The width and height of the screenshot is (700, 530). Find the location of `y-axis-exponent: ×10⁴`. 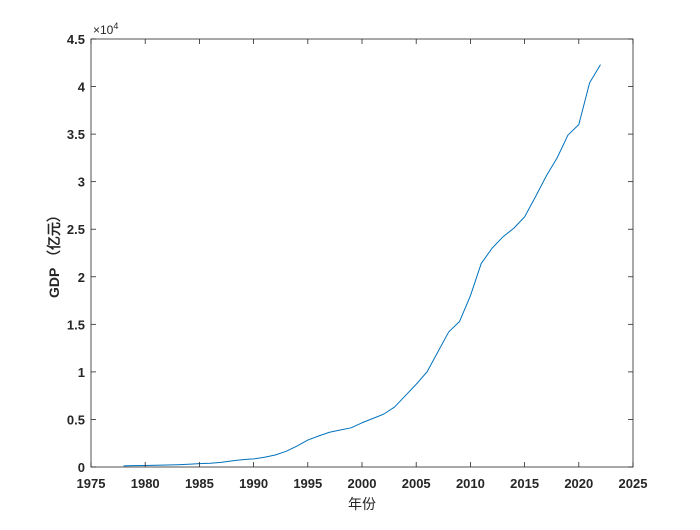

y-axis-exponent: ×10⁴ is located at coordinates (105, 29).